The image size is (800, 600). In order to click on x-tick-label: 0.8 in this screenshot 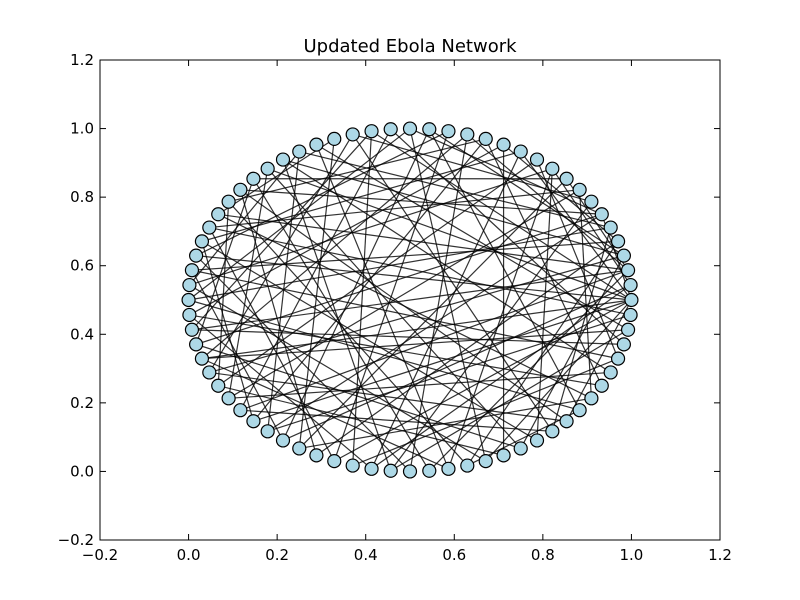, I will do `click(543, 555)`.